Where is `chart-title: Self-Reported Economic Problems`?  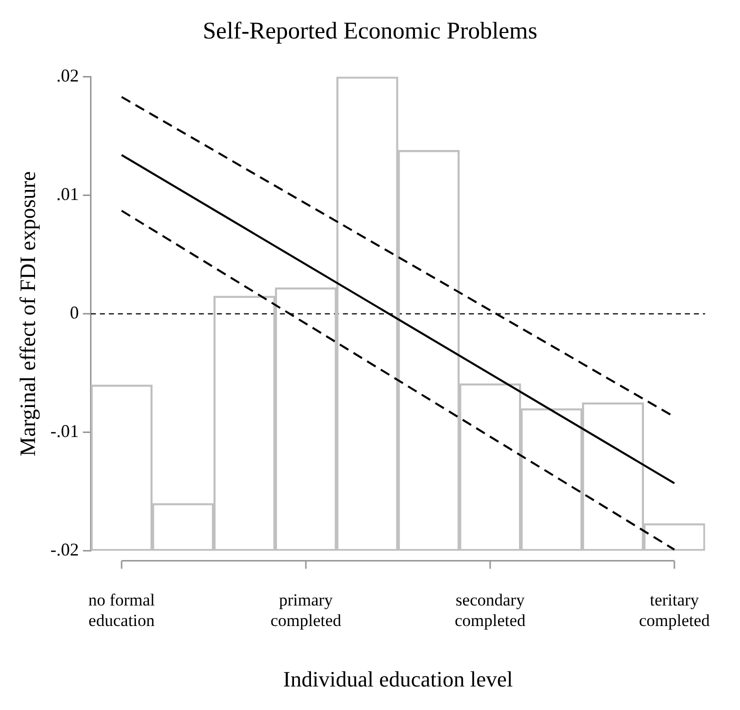 chart-title: Self-Reported Economic Problems is located at coordinates (370, 31).